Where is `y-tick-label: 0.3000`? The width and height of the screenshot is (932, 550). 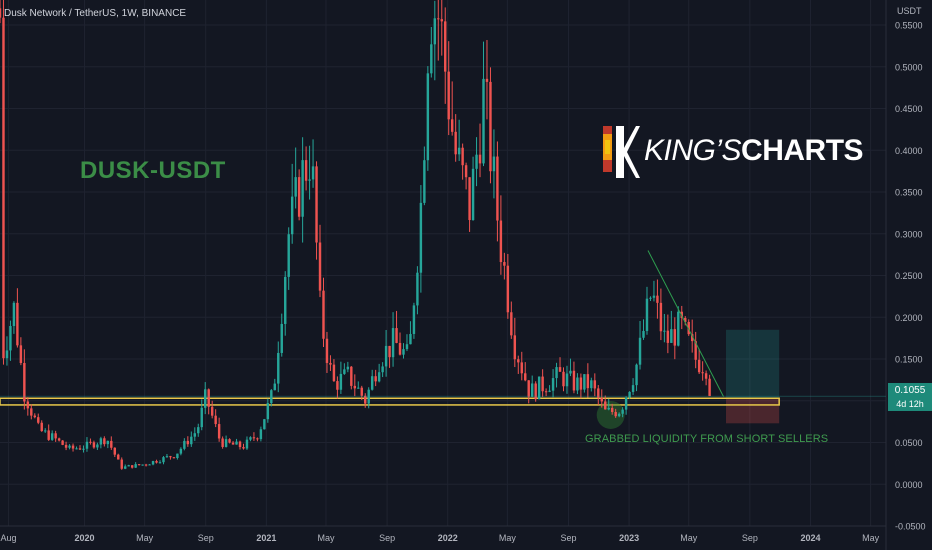 y-tick-label: 0.3000 is located at coordinates (909, 234).